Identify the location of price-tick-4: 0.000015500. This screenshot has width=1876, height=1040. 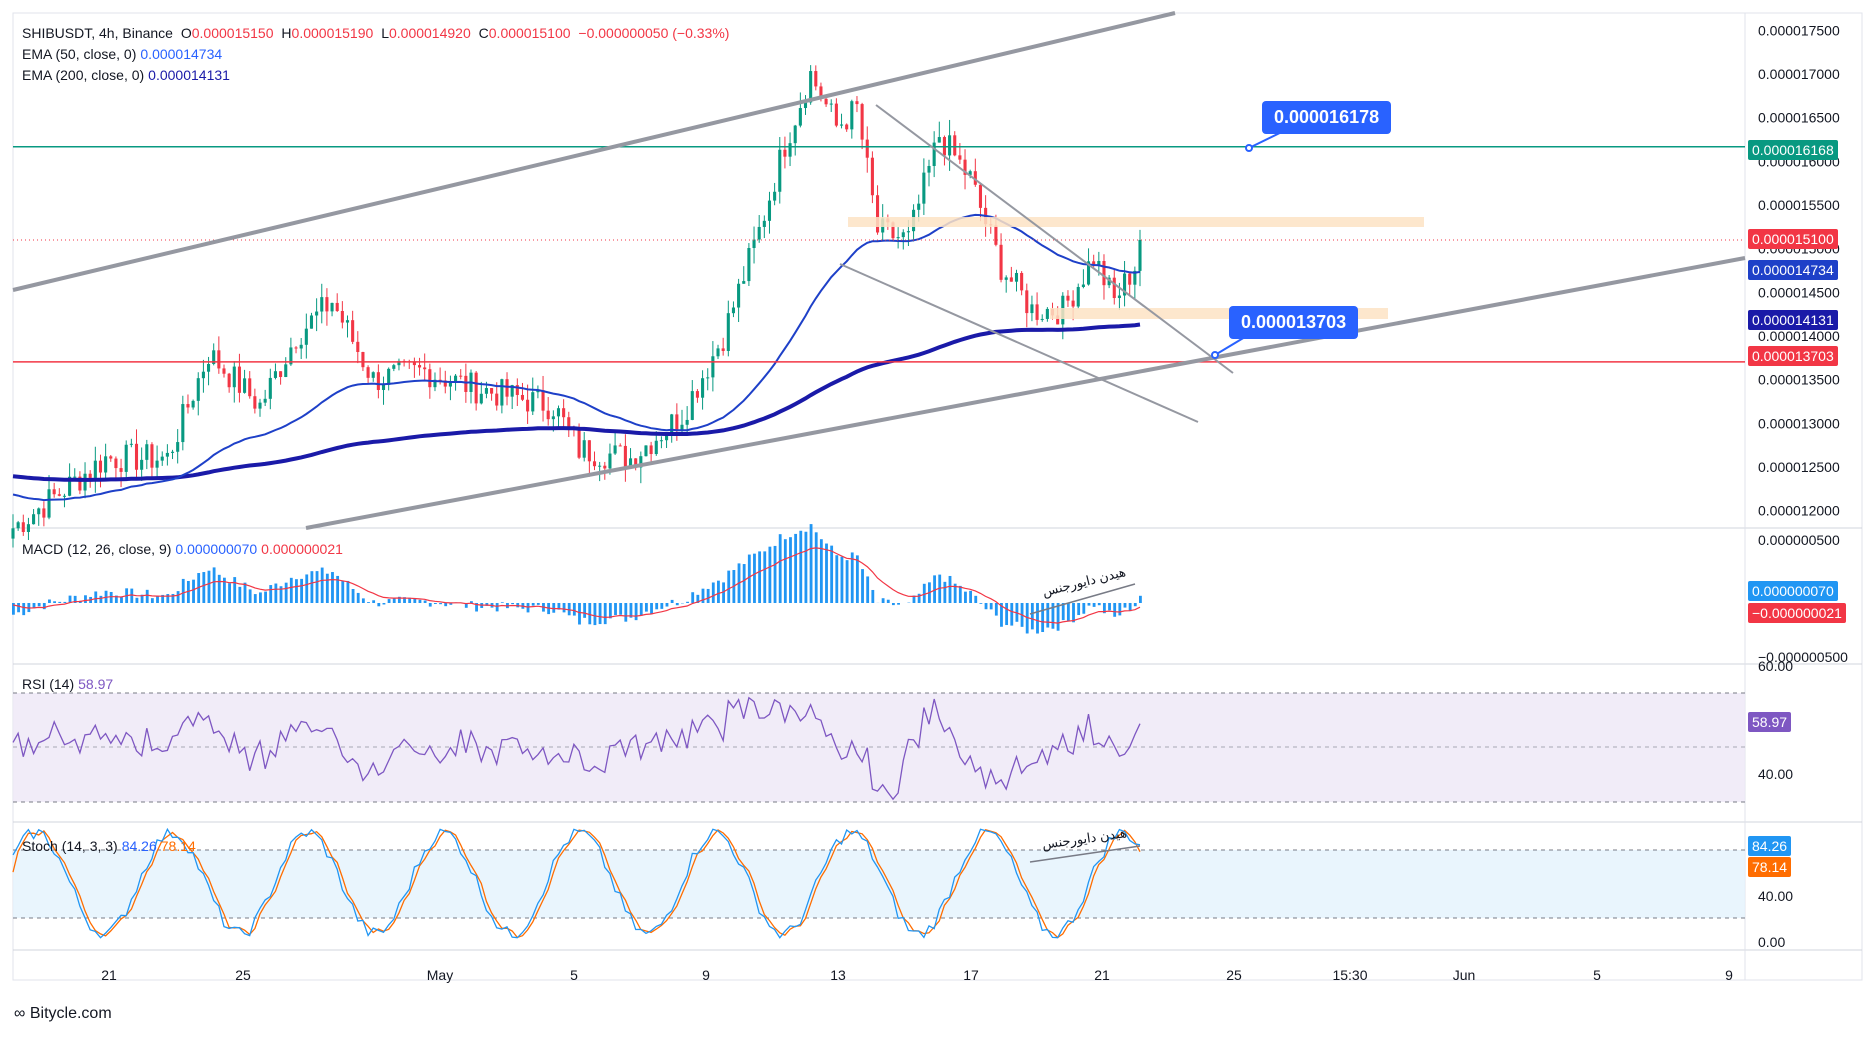
(1799, 205).